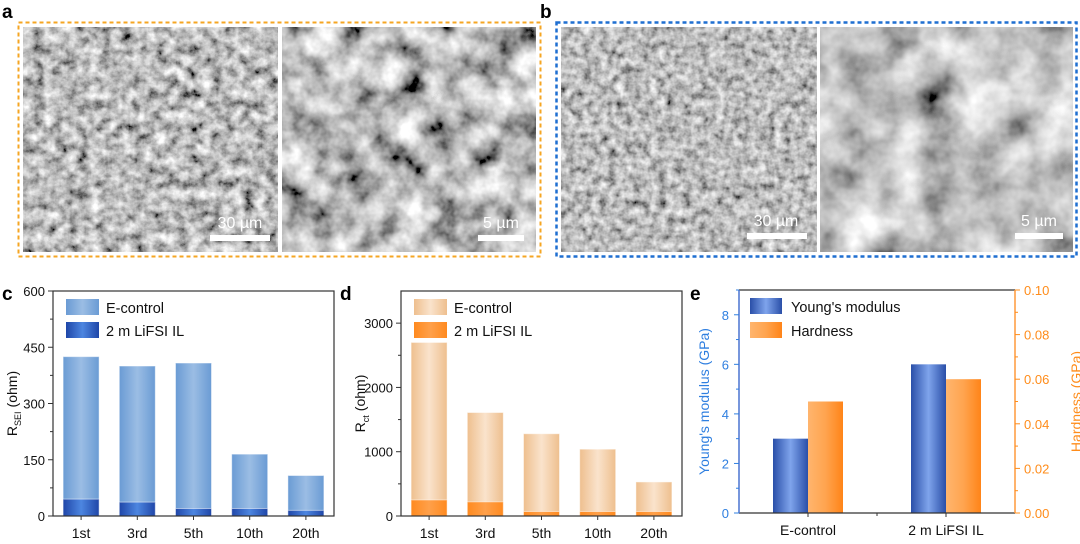 Image resolution: width=1080 pixels, height=544 pixels. I want to click on y-tick-label: 3000, so click(378, 323).